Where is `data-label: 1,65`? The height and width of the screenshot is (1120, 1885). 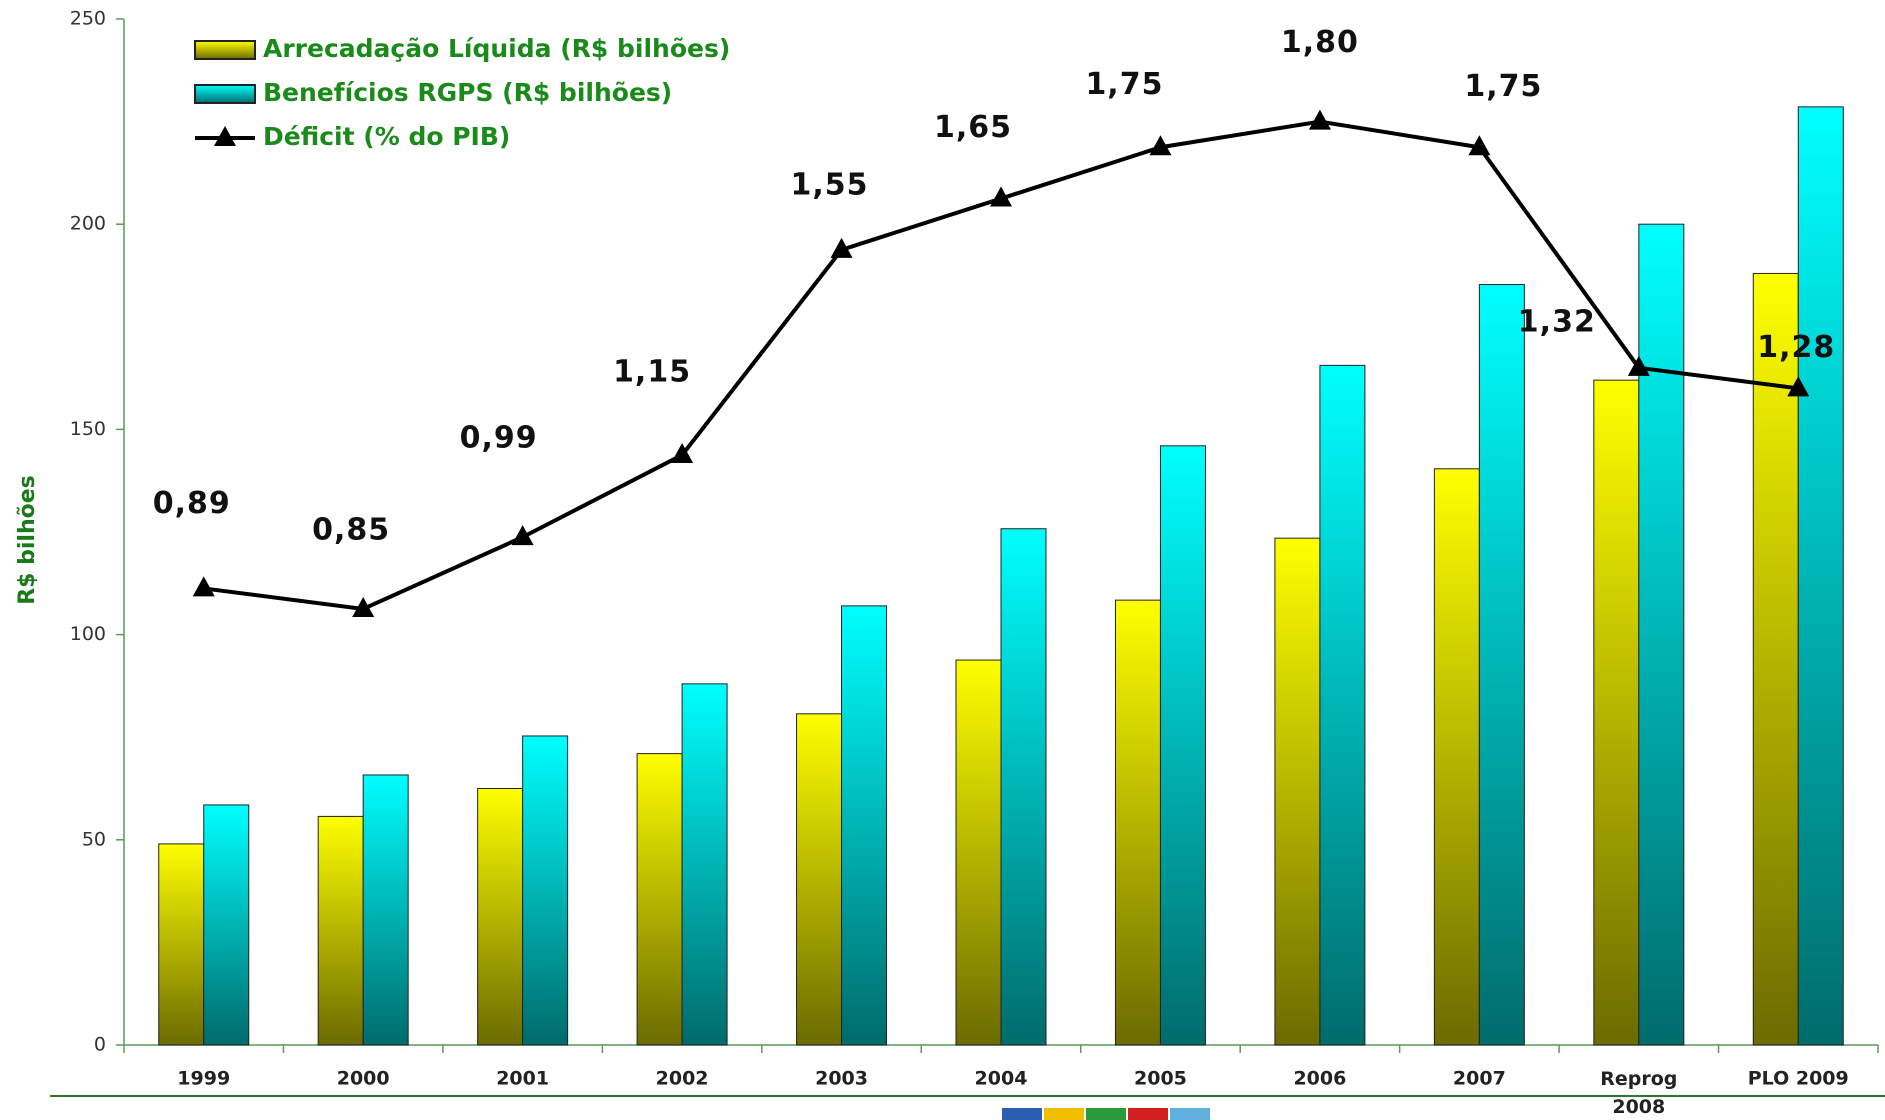
data-label: 1,65 is located at coordinates (973, 127).